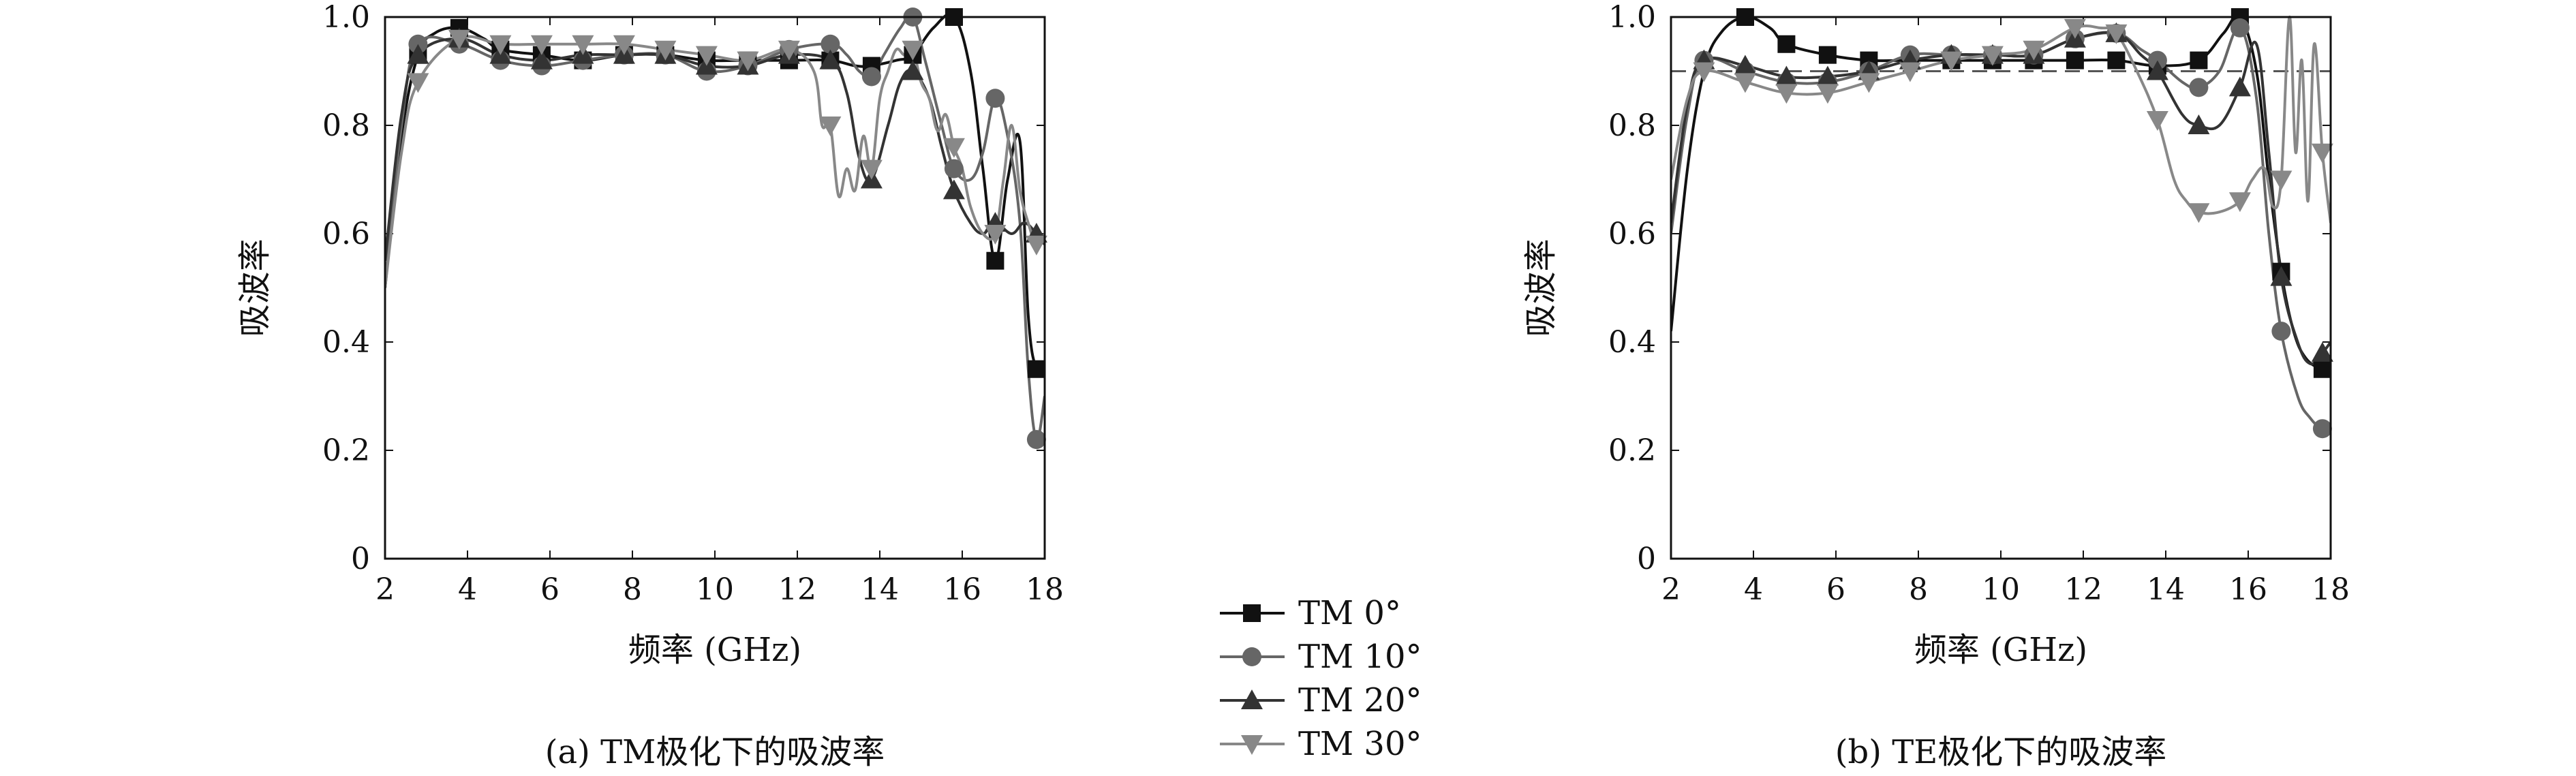 The height and width of the screenshot is (776, 2576). I want to click on legend-label: TM 30°, so click(1360, 744).